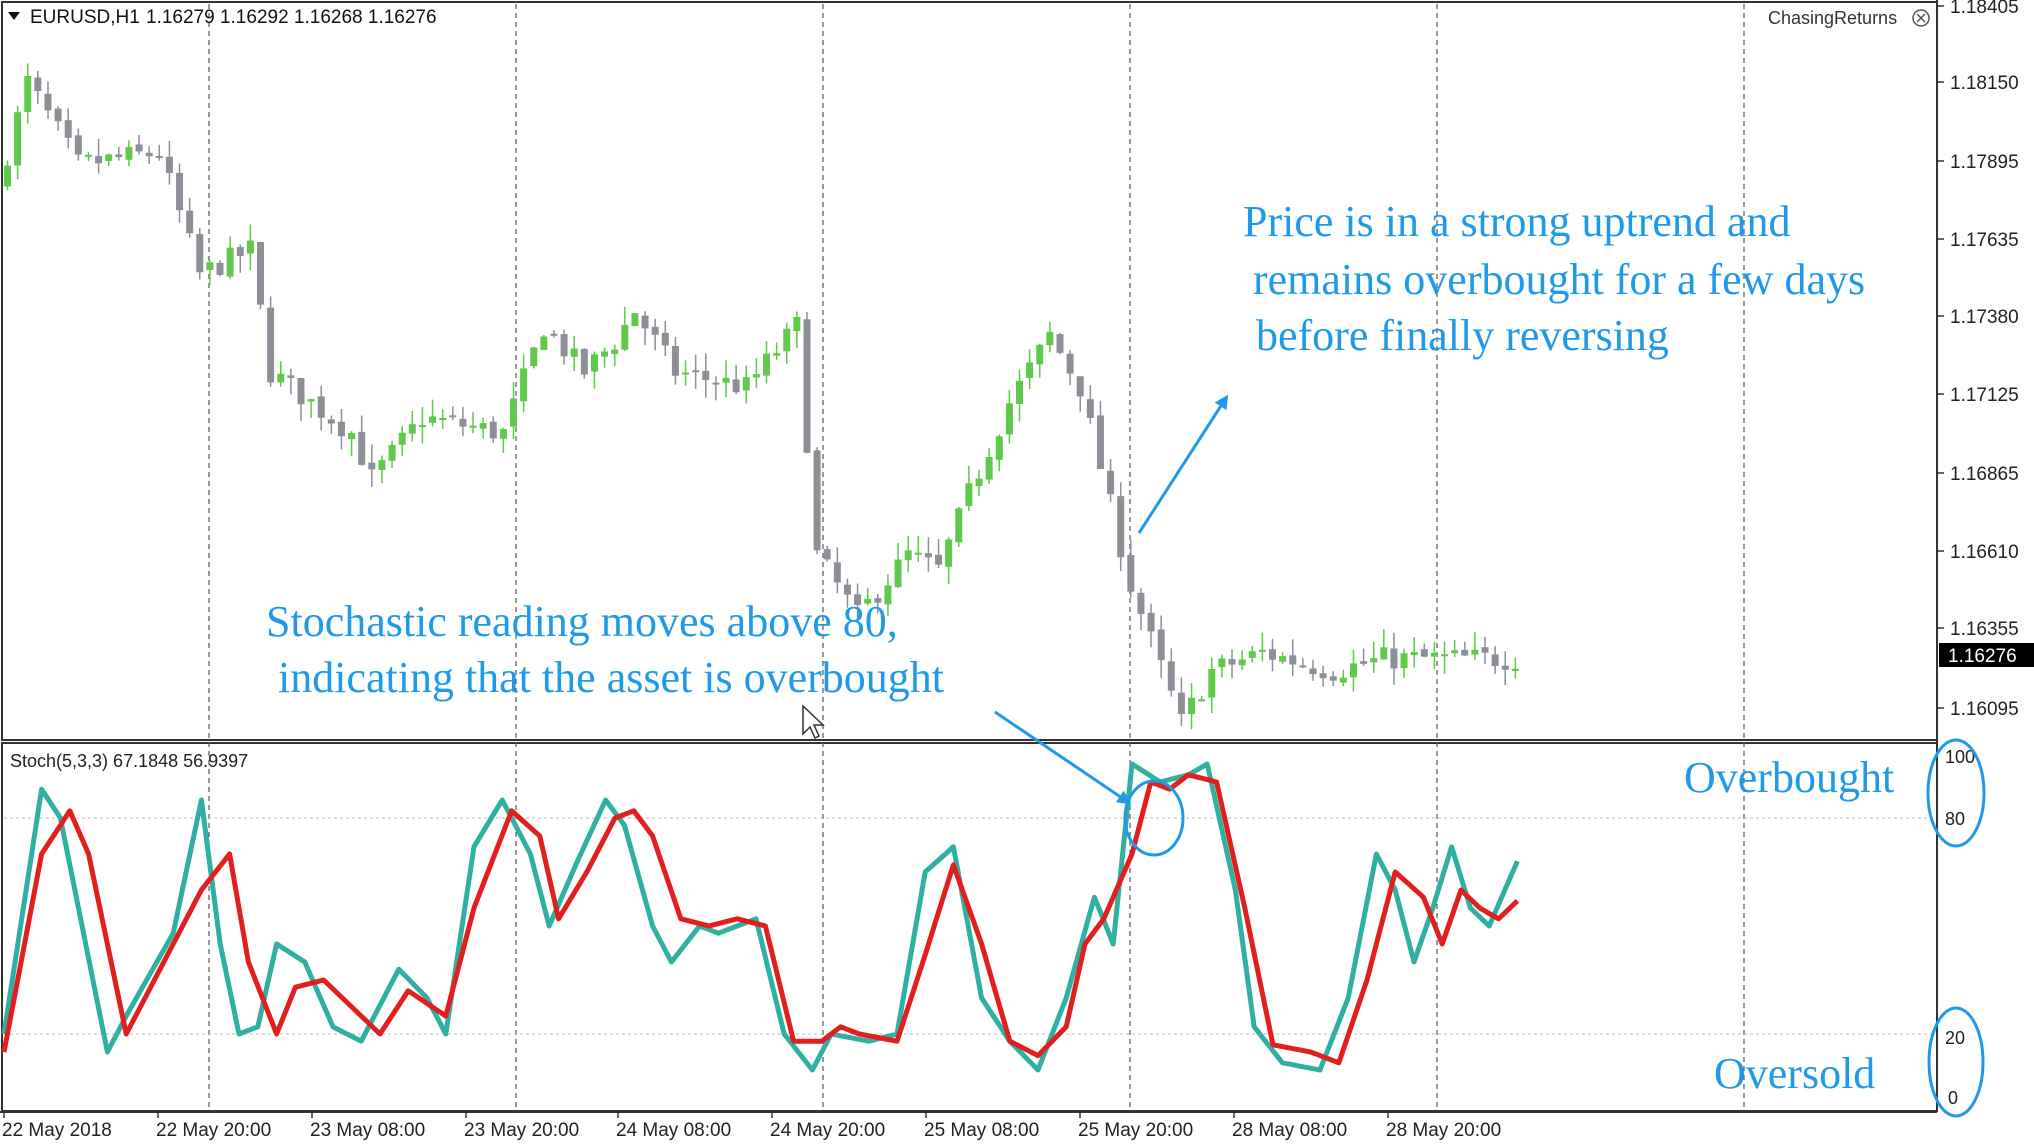  Describe the element at coordinates (1921, 18) in the screenshot. I see `close-icon` at that location.